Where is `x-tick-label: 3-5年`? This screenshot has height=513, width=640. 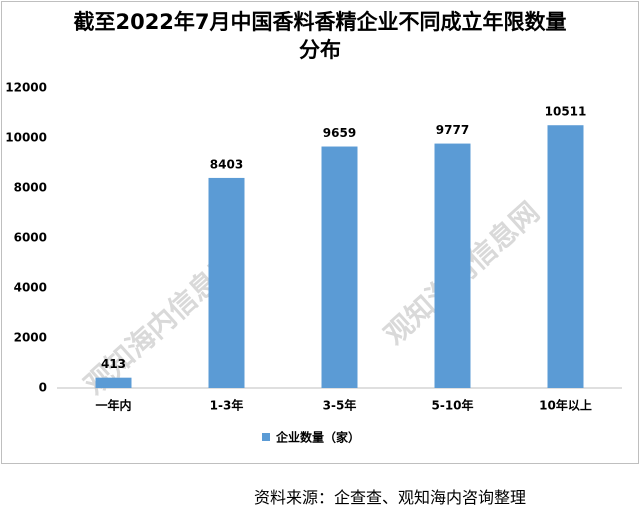
x-tick-label: 3-5年 is located at coordinates (340, 405).